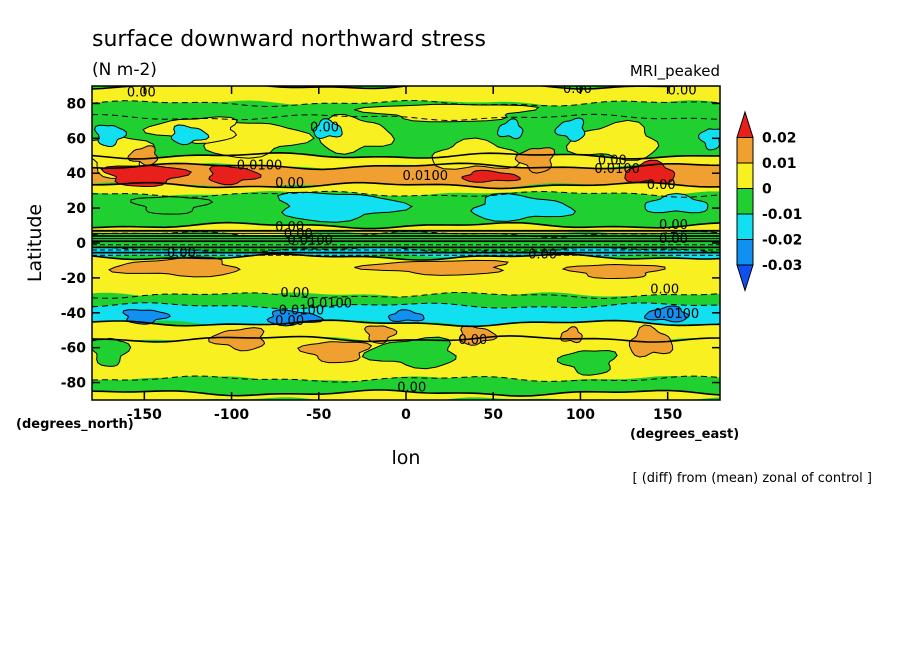 This screenshot has width=904, height=654. I want to click on y-tick-label: 40, so click(77, 174).